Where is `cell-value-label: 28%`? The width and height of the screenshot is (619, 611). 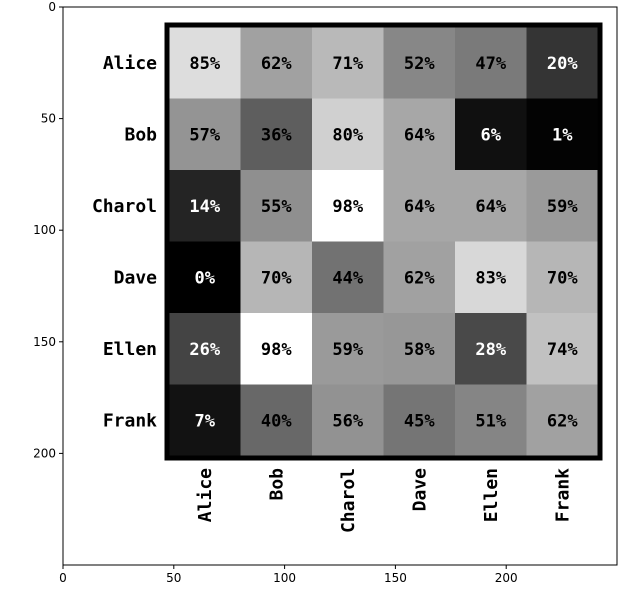 cell-value-label: 28% is located at coordinates (490, 350).